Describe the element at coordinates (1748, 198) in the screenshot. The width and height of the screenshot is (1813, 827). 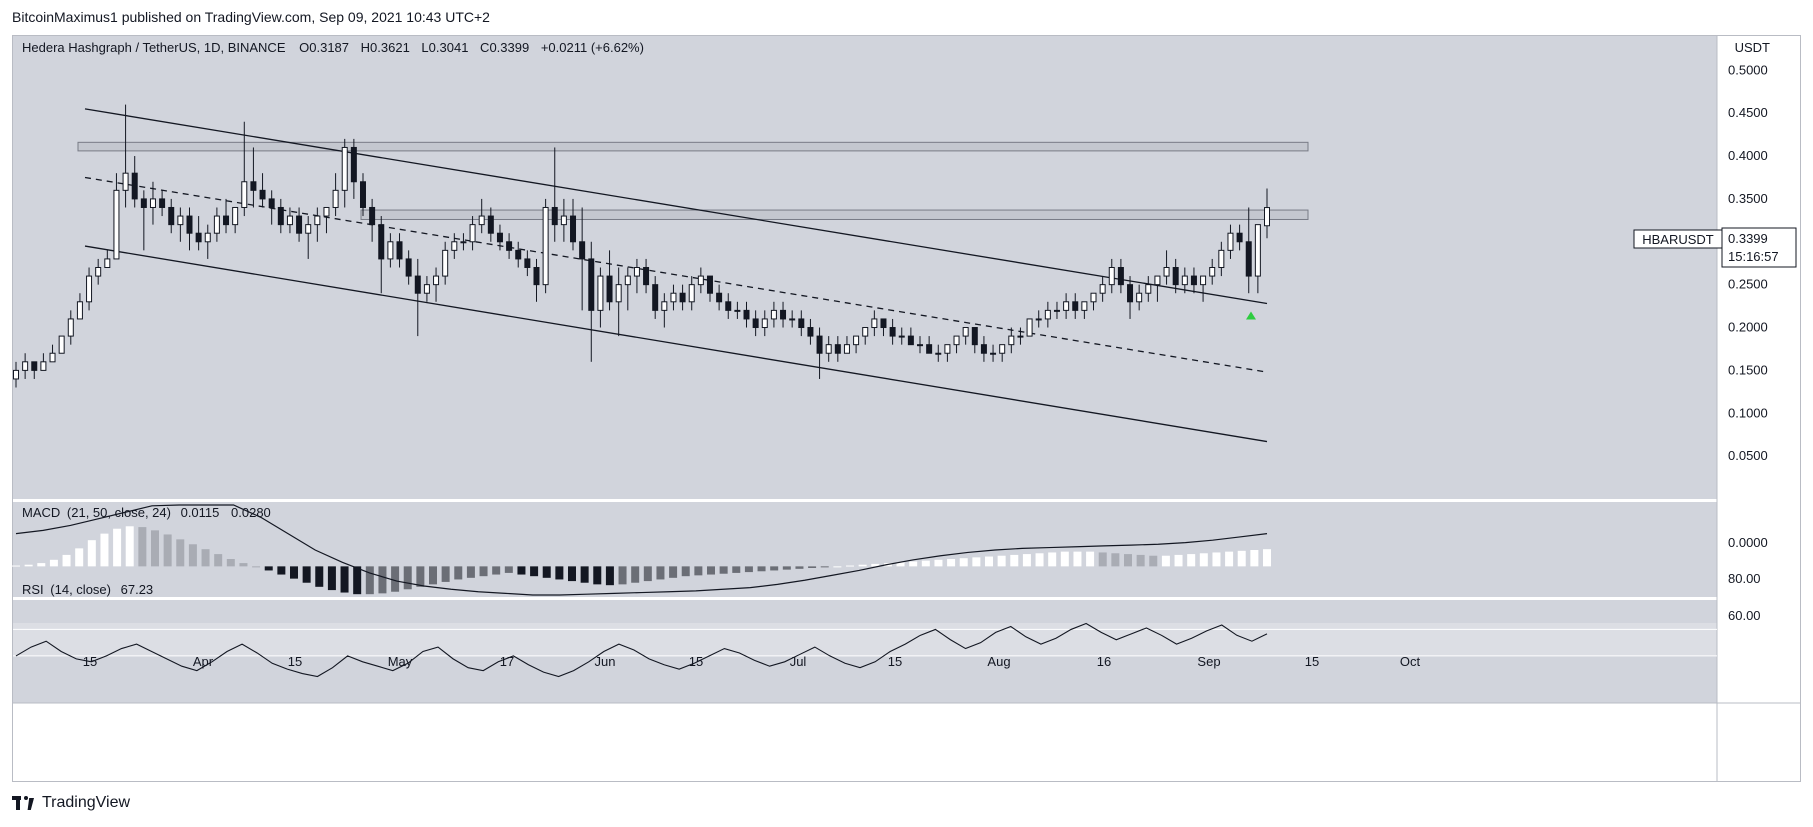
I see `price-tick: 0.3500` at that location.